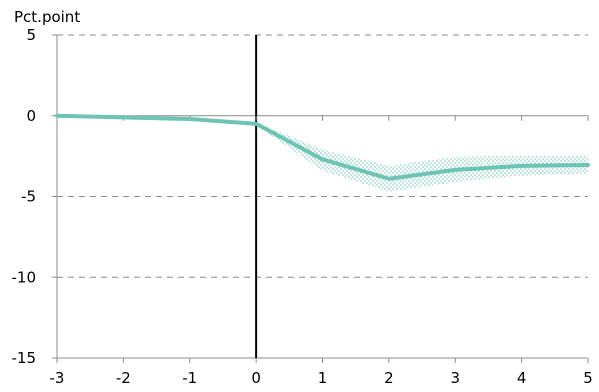 This screenshot has width=599, height=392. What do you see at coordinates (455, 378) in the screenshot?
I see `x-tick-label: 3` at bounding box center [455, 378].